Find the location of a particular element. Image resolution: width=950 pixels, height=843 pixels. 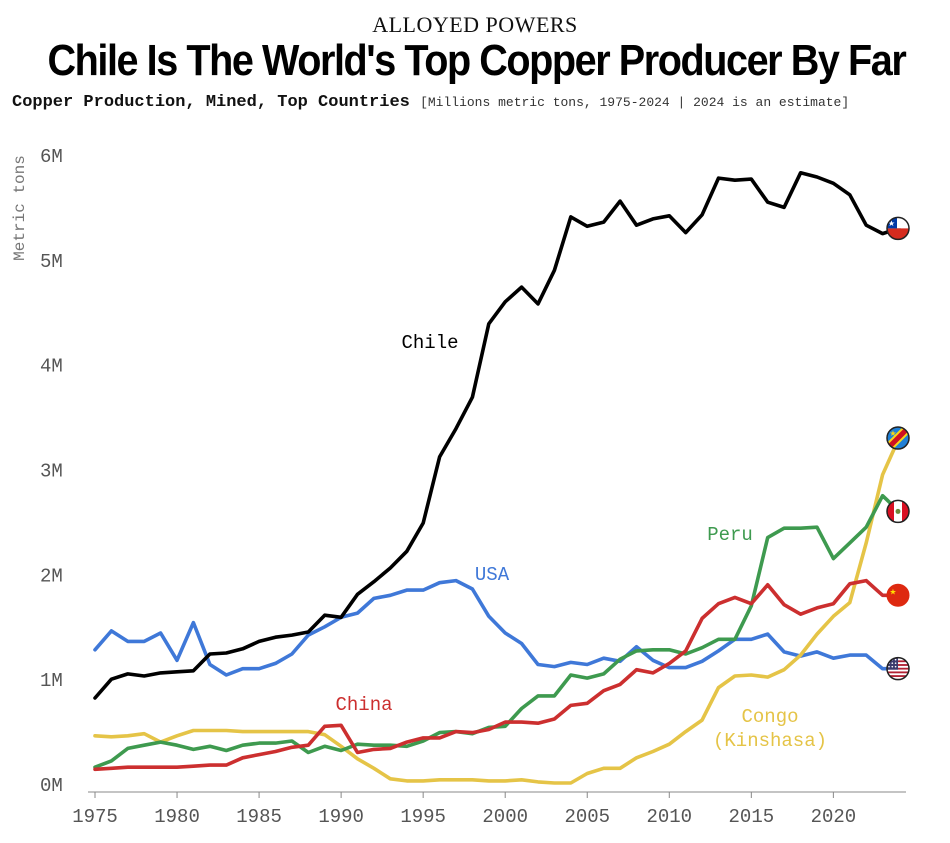

y-tick-label: 3M is located at coordinates (51, 472).